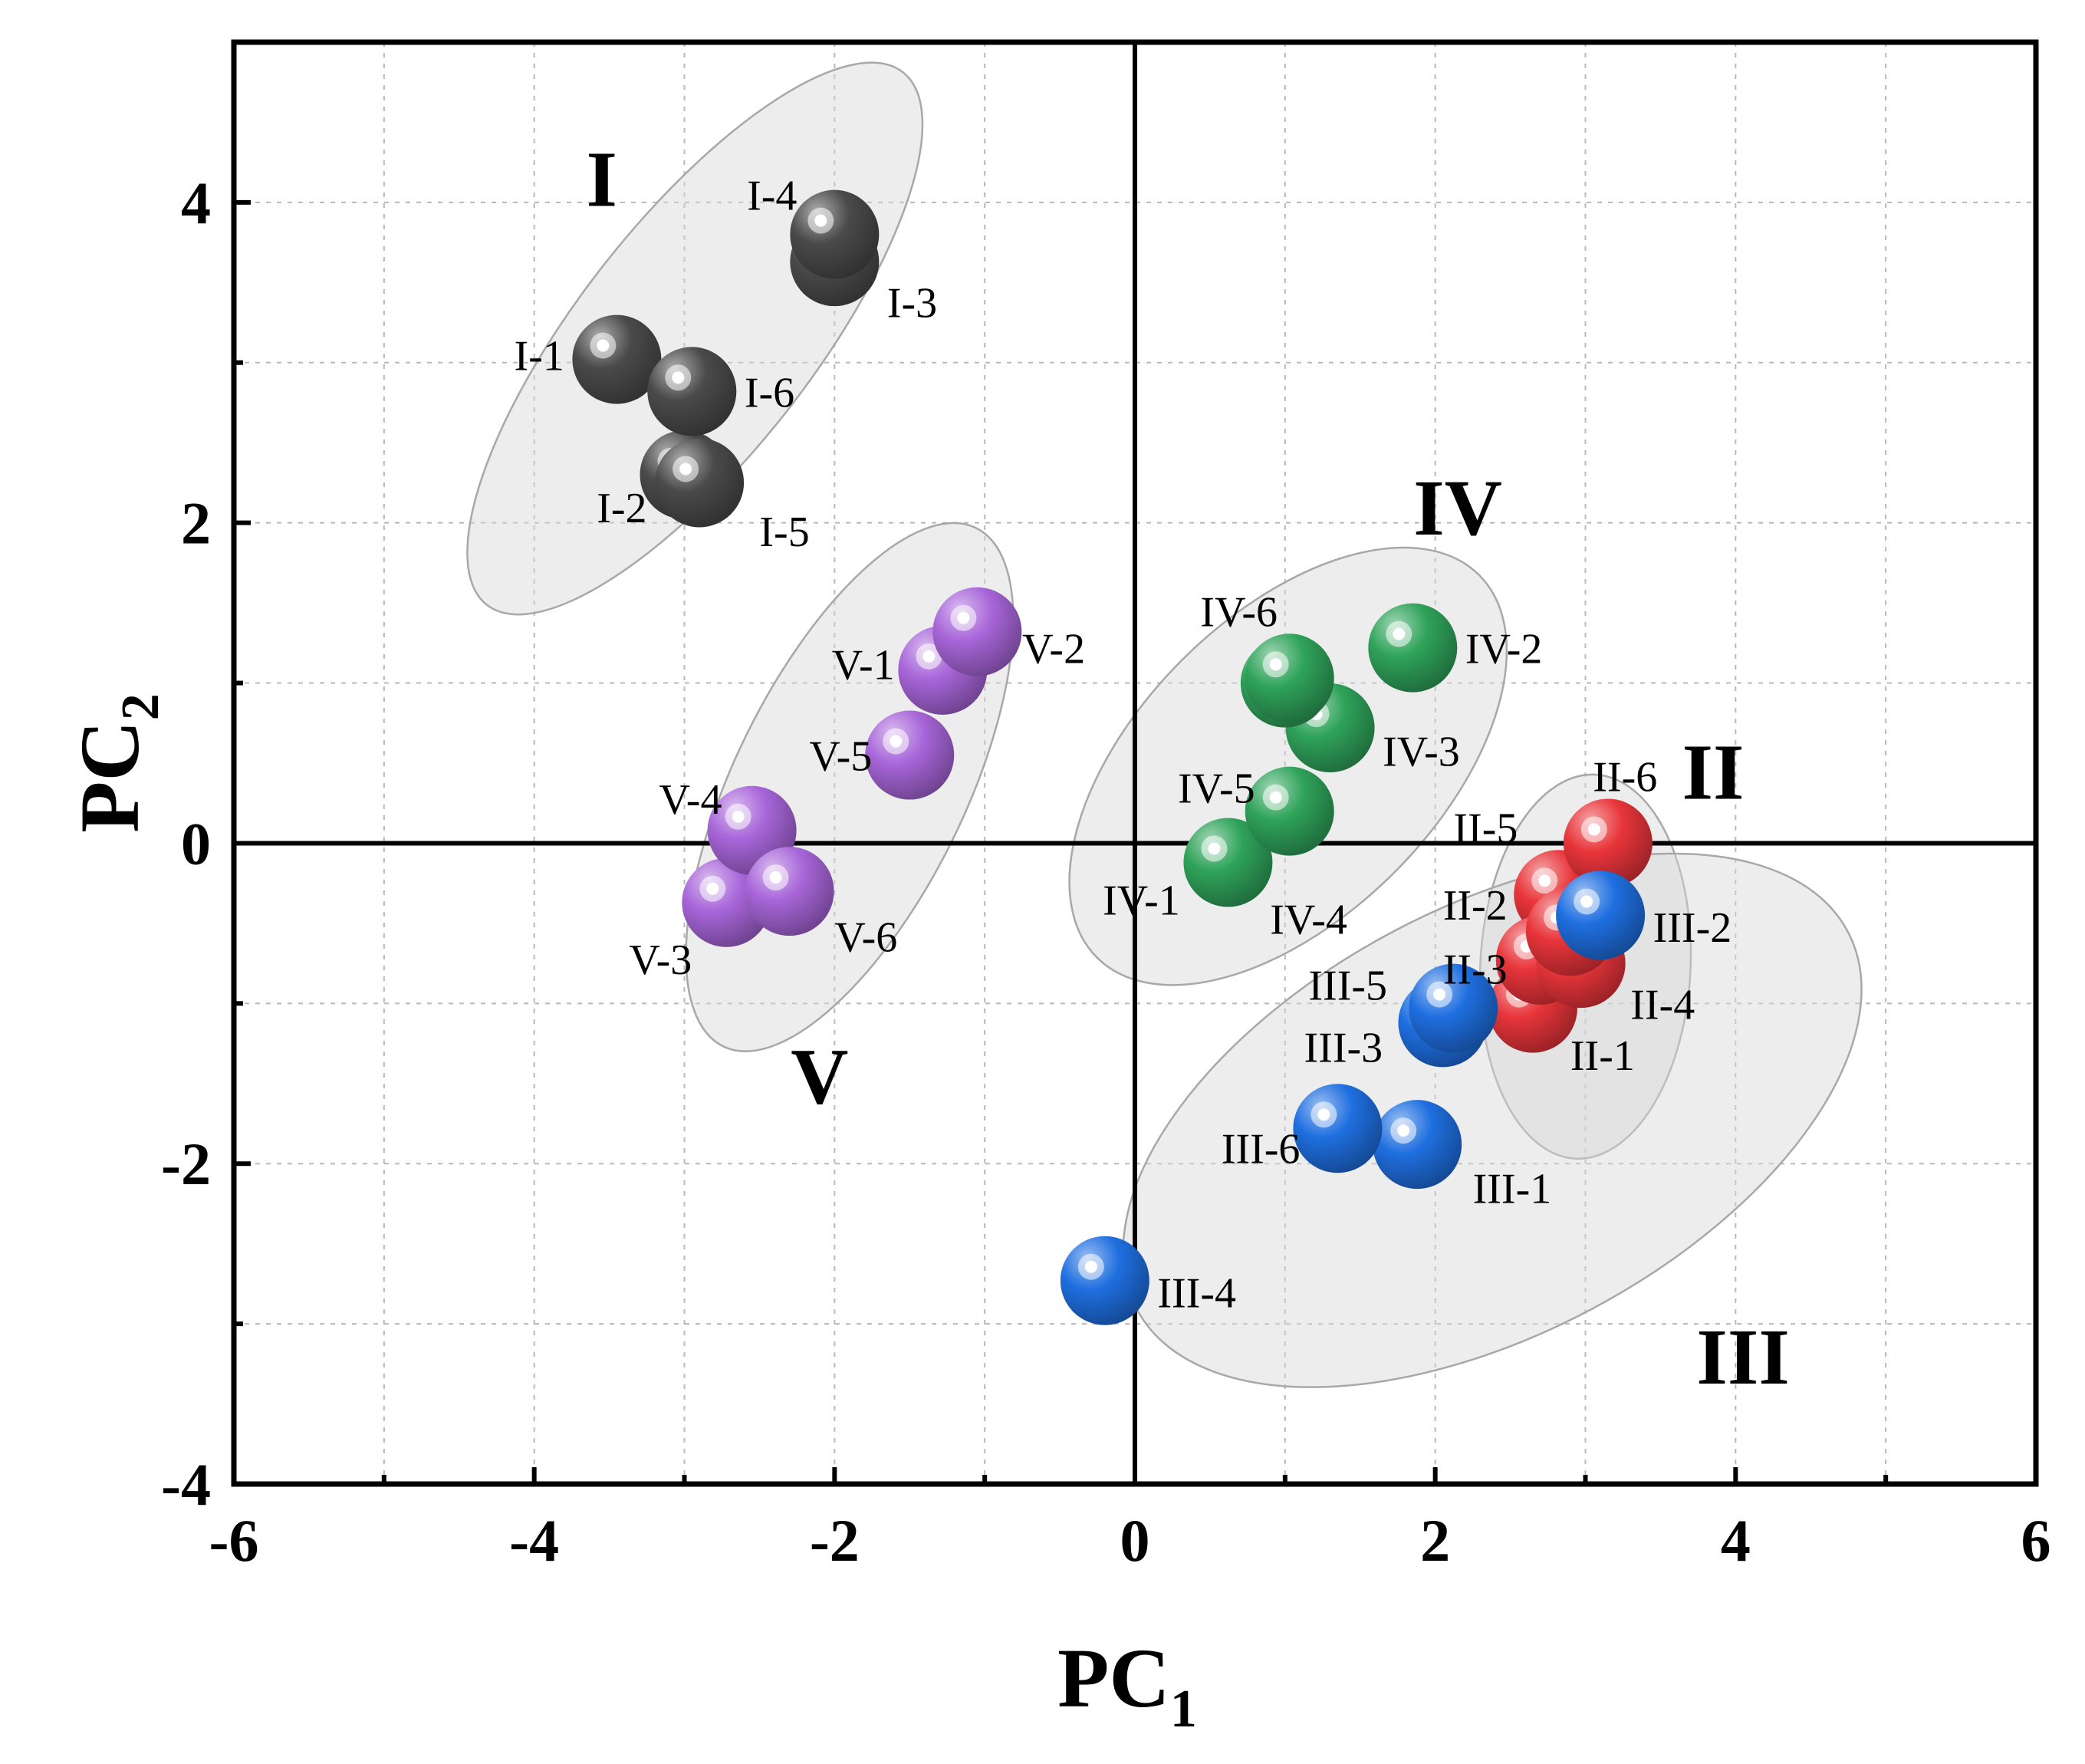 The height and width of the screenshot is (1764, 2085). What do you see at coordinates (602, 180) in the screenshot?
I see `group-label-I: I` at bounding box center [602, 180].